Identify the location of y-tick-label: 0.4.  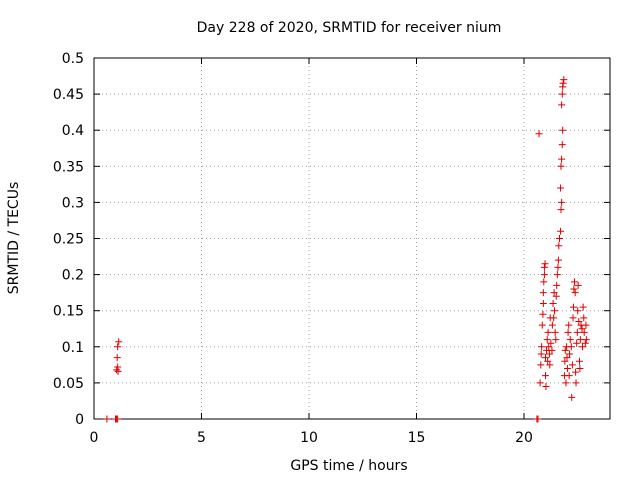
(73, 131).